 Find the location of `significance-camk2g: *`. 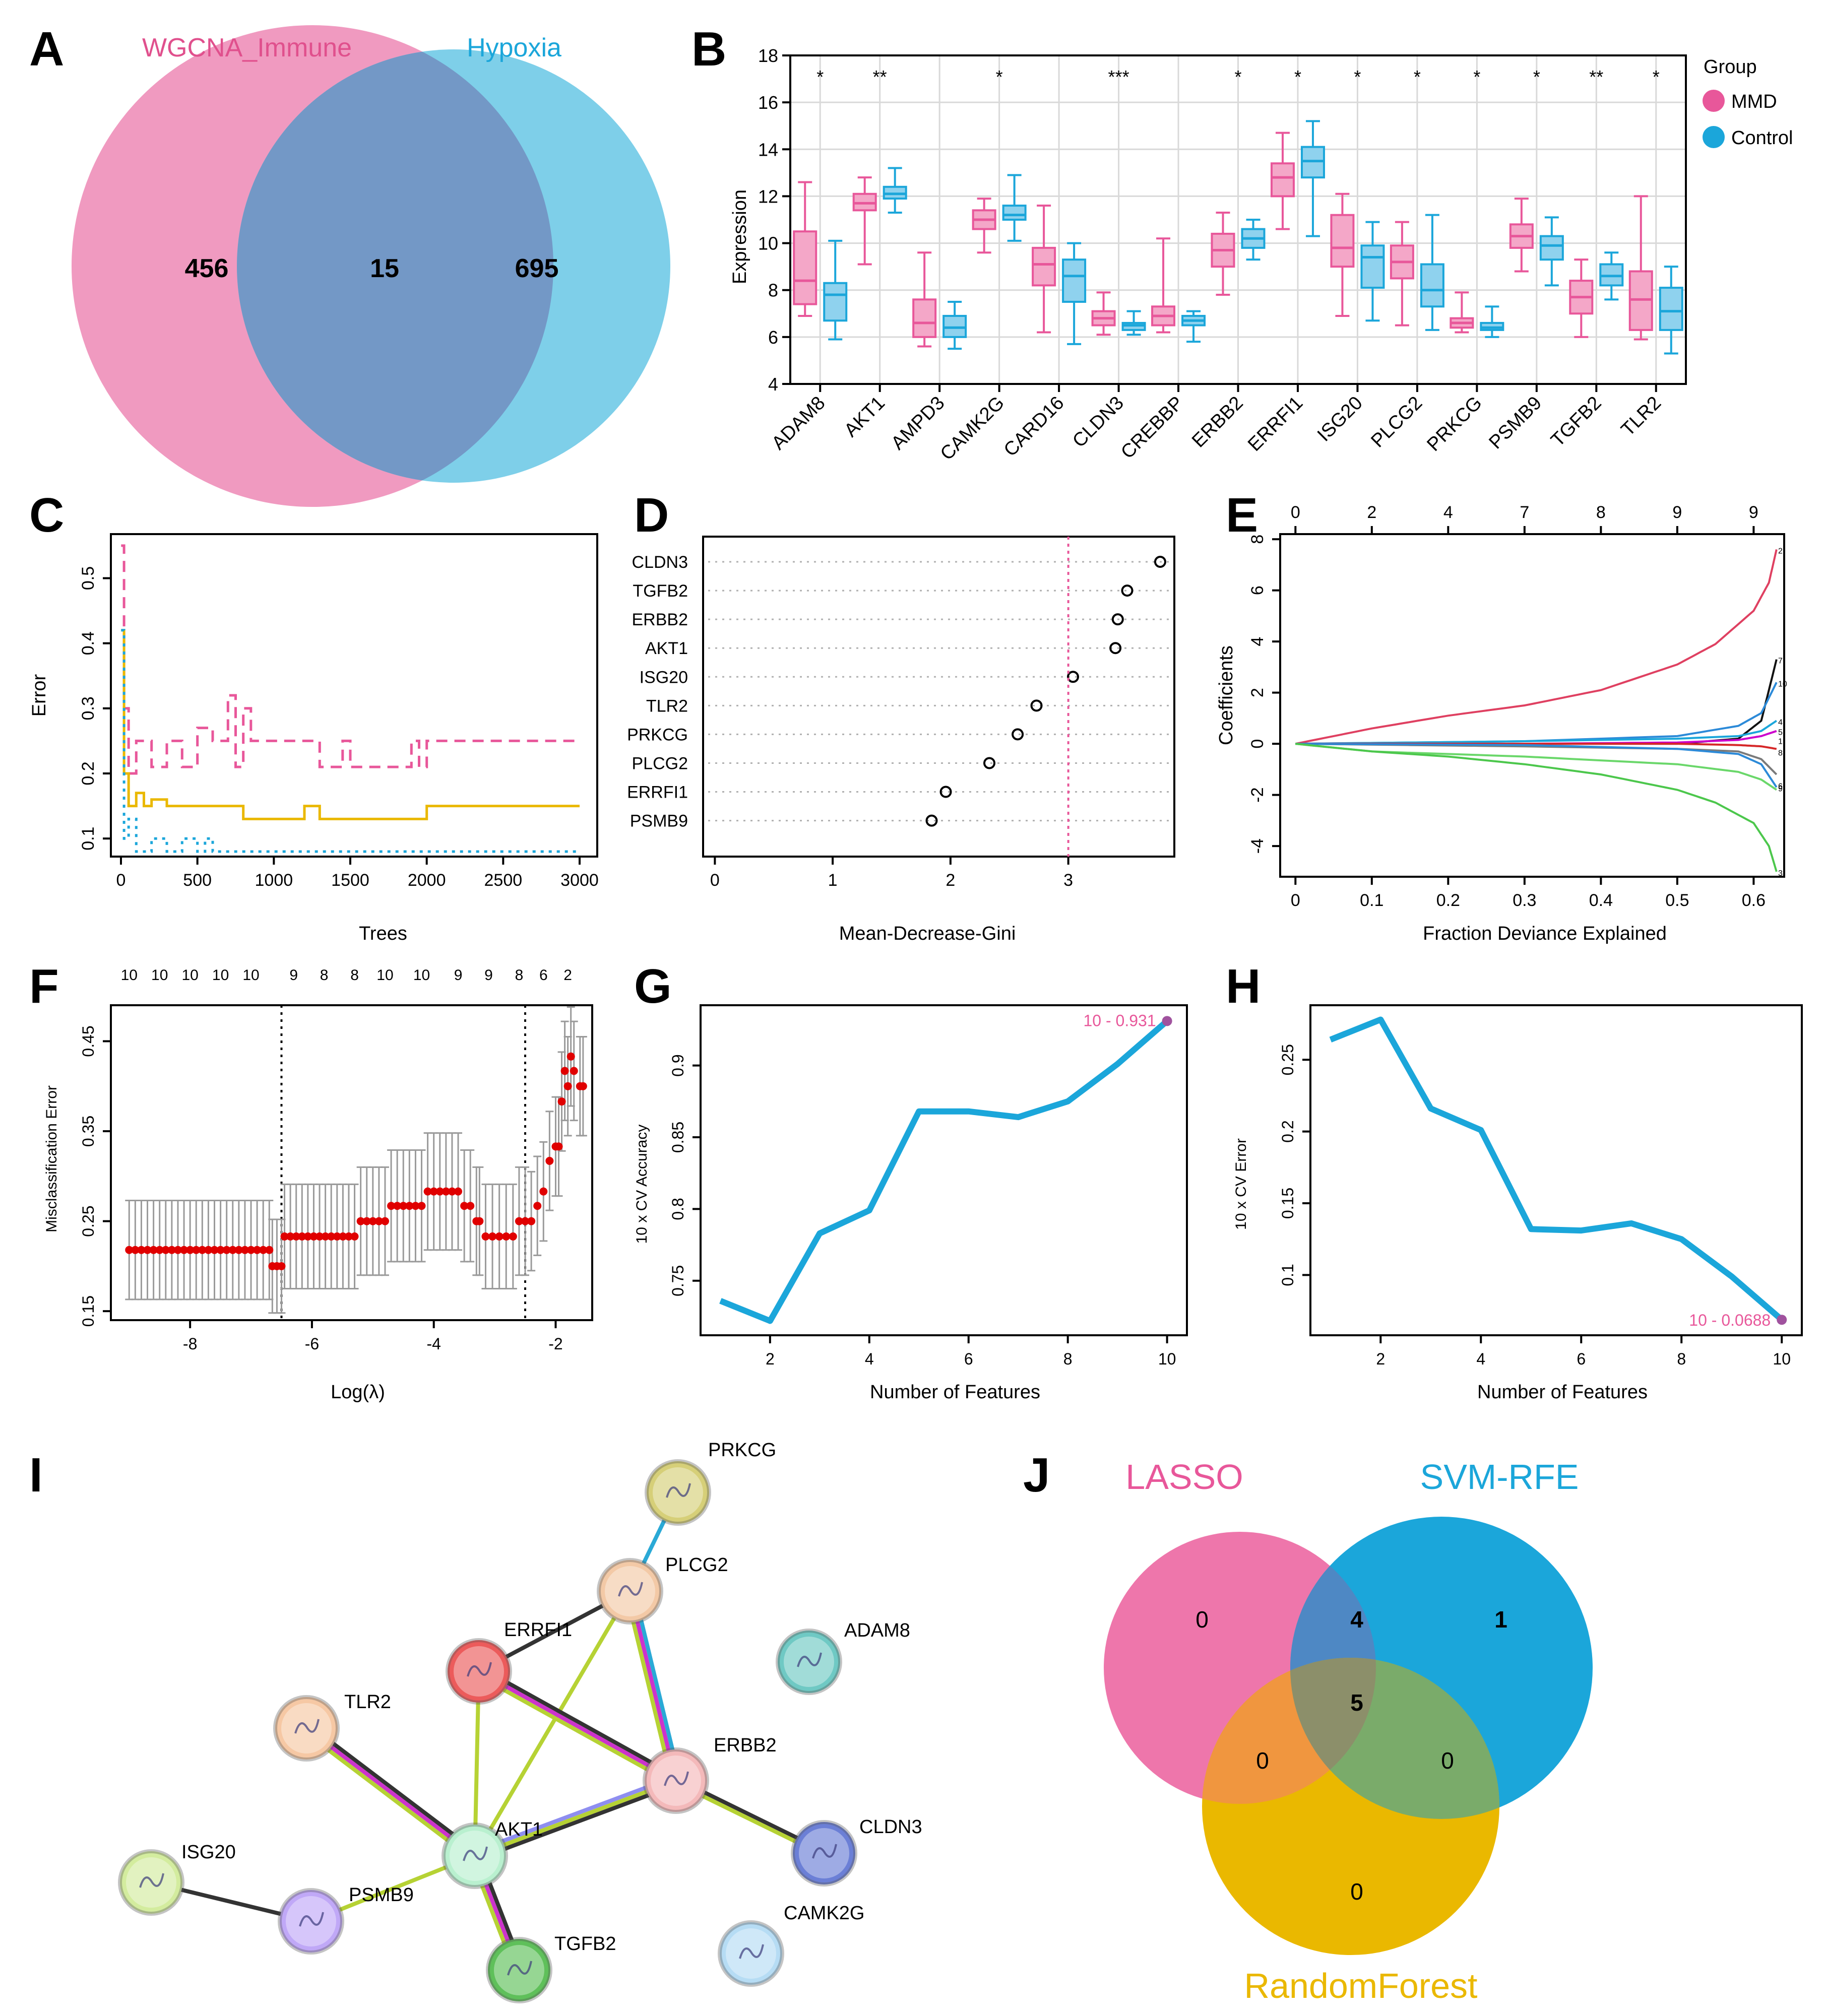

significance-camk2g: * is located at coordinates (999, 77).